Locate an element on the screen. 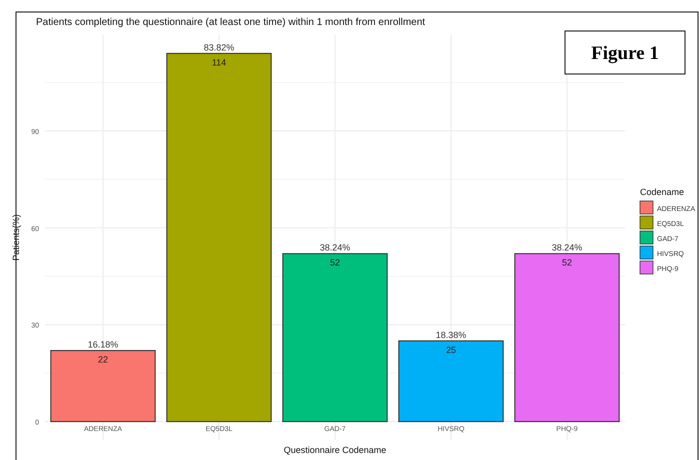 The height and width of the screenshot is (460, 699). x-axis-title: Questionnaire Codename is located at coordinates (335, 450).